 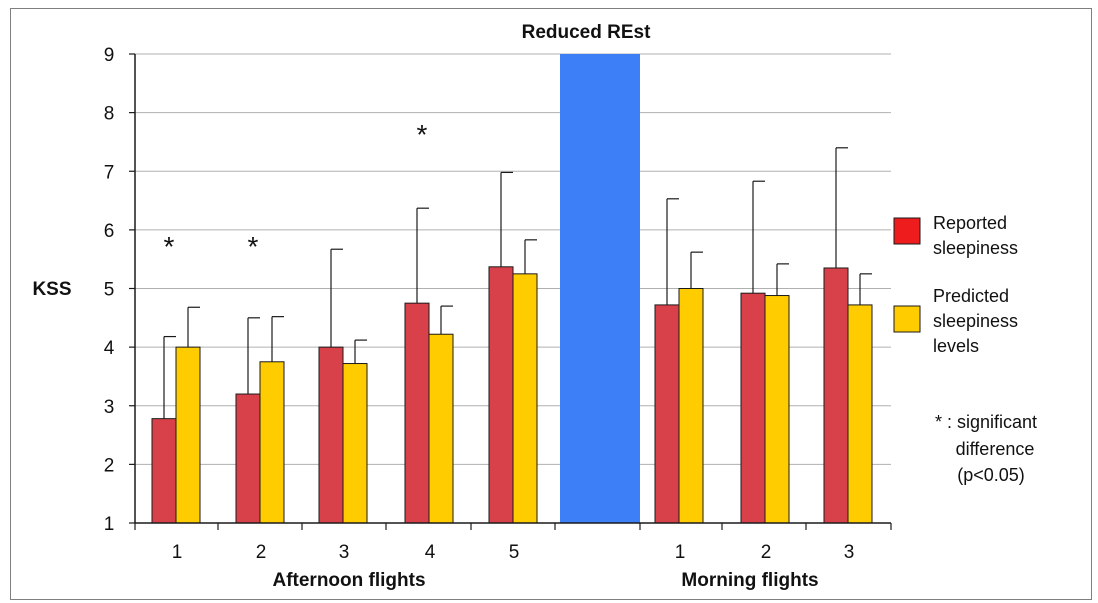 I want to click on legend-label-2: levels, so click(x=956, y=346).